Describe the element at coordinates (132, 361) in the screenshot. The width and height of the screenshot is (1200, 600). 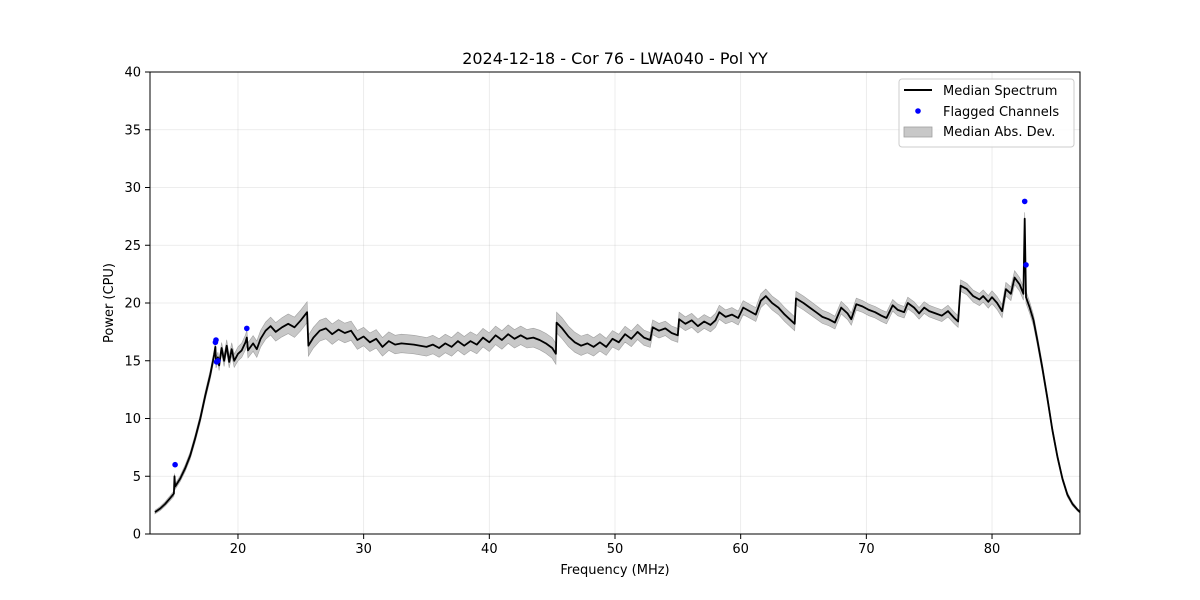
I see `y-tick-label: 15` at that location.